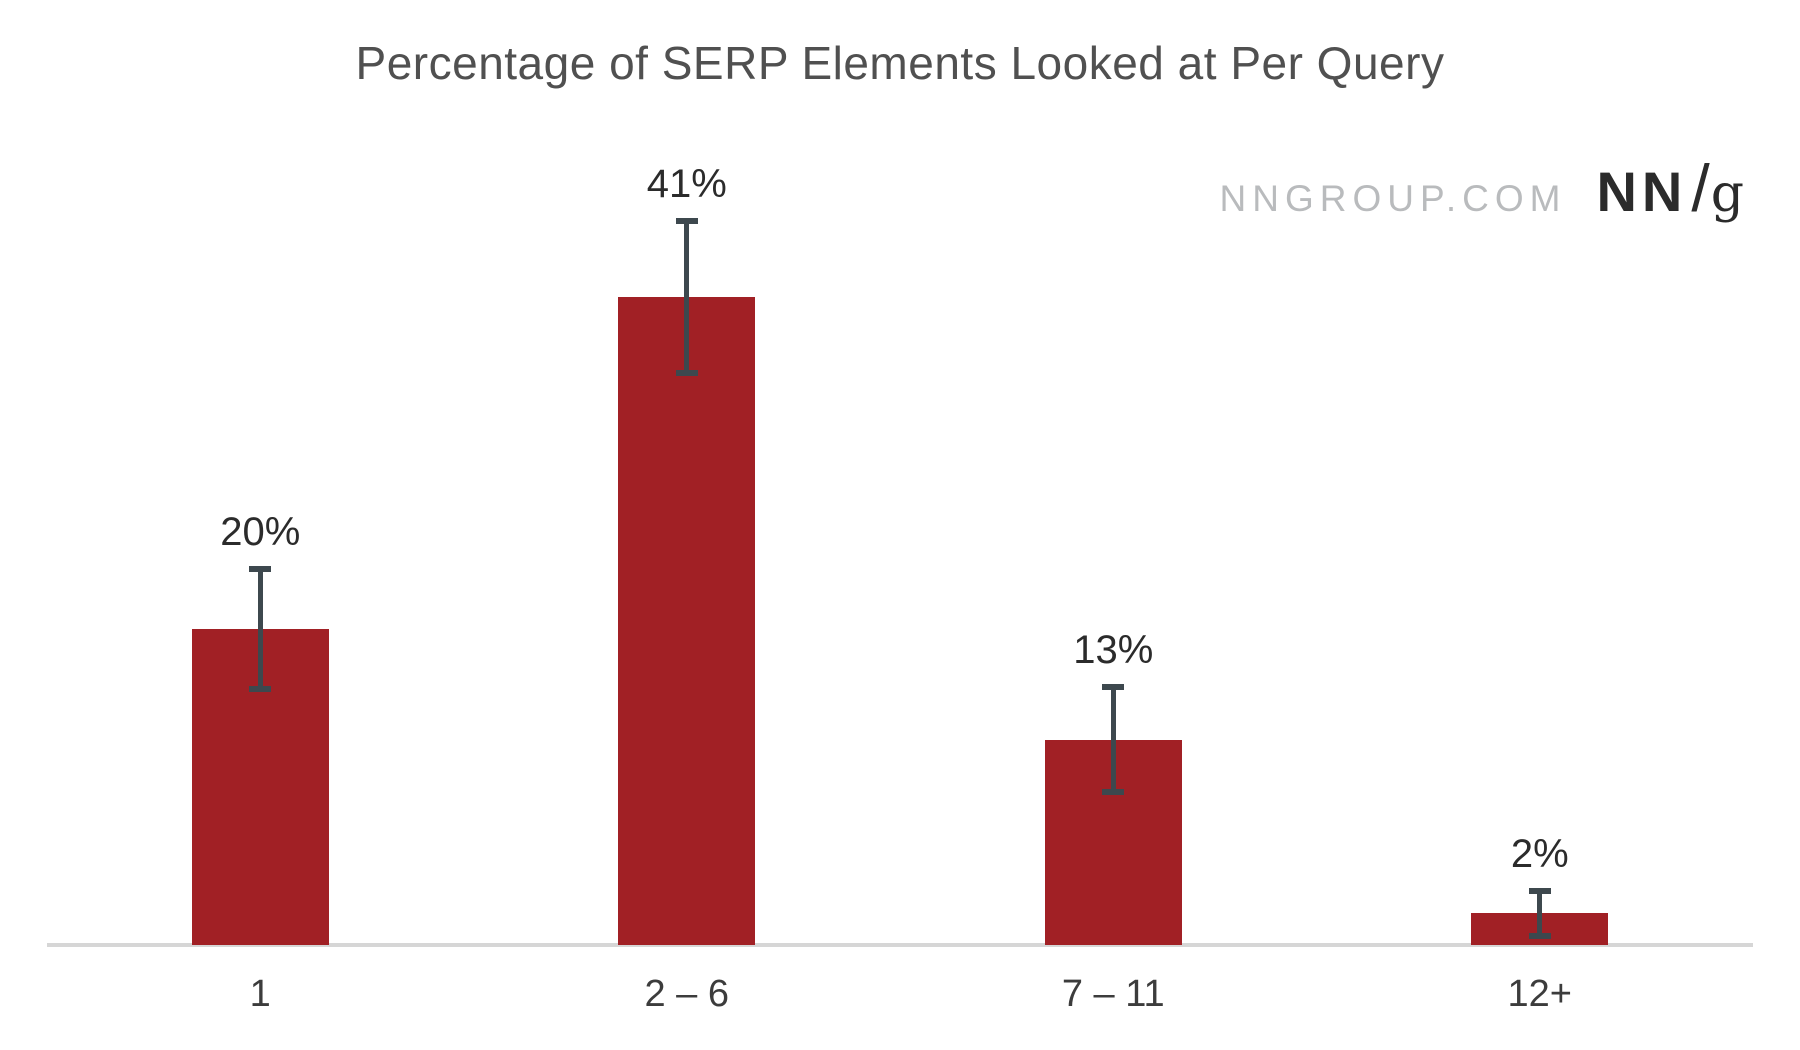 The width and height of the screenshot is (1800, 1050). I want to click on error-bar-line-12+, so click(1540, 913).